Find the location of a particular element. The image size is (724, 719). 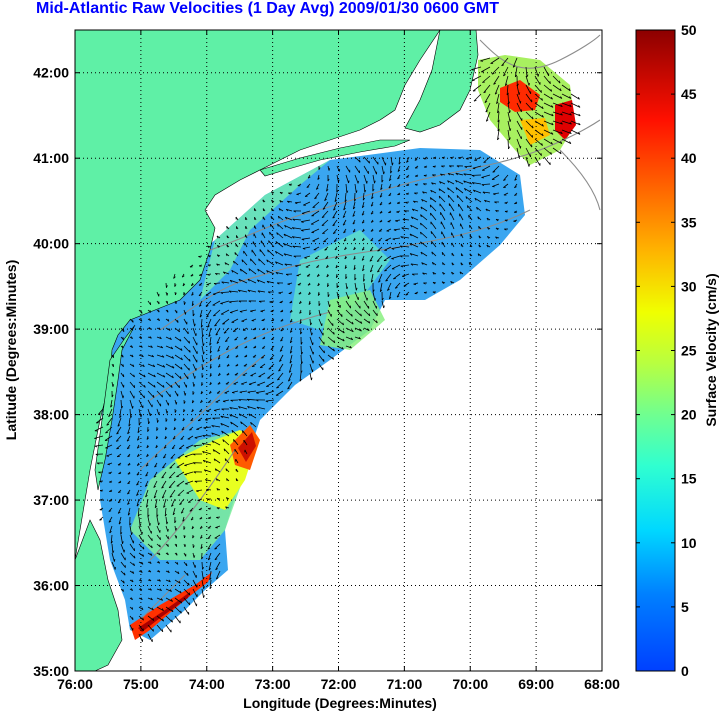

x-tick-label: 70:00 is located at coordinates (470, 684).